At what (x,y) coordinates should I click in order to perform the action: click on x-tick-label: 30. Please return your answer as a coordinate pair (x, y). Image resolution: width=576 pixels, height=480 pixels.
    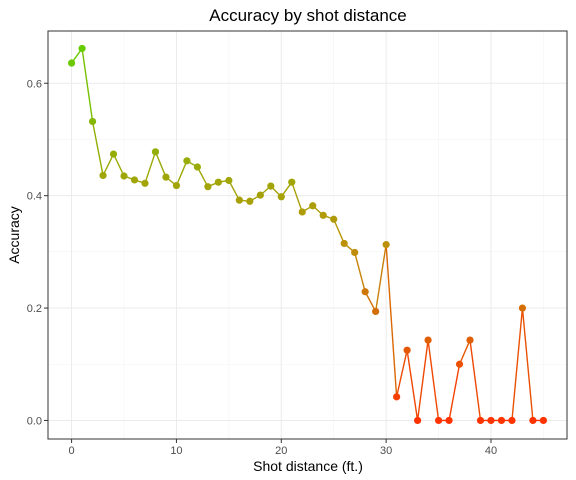
    Looking at the image, I should click on (386, 451).